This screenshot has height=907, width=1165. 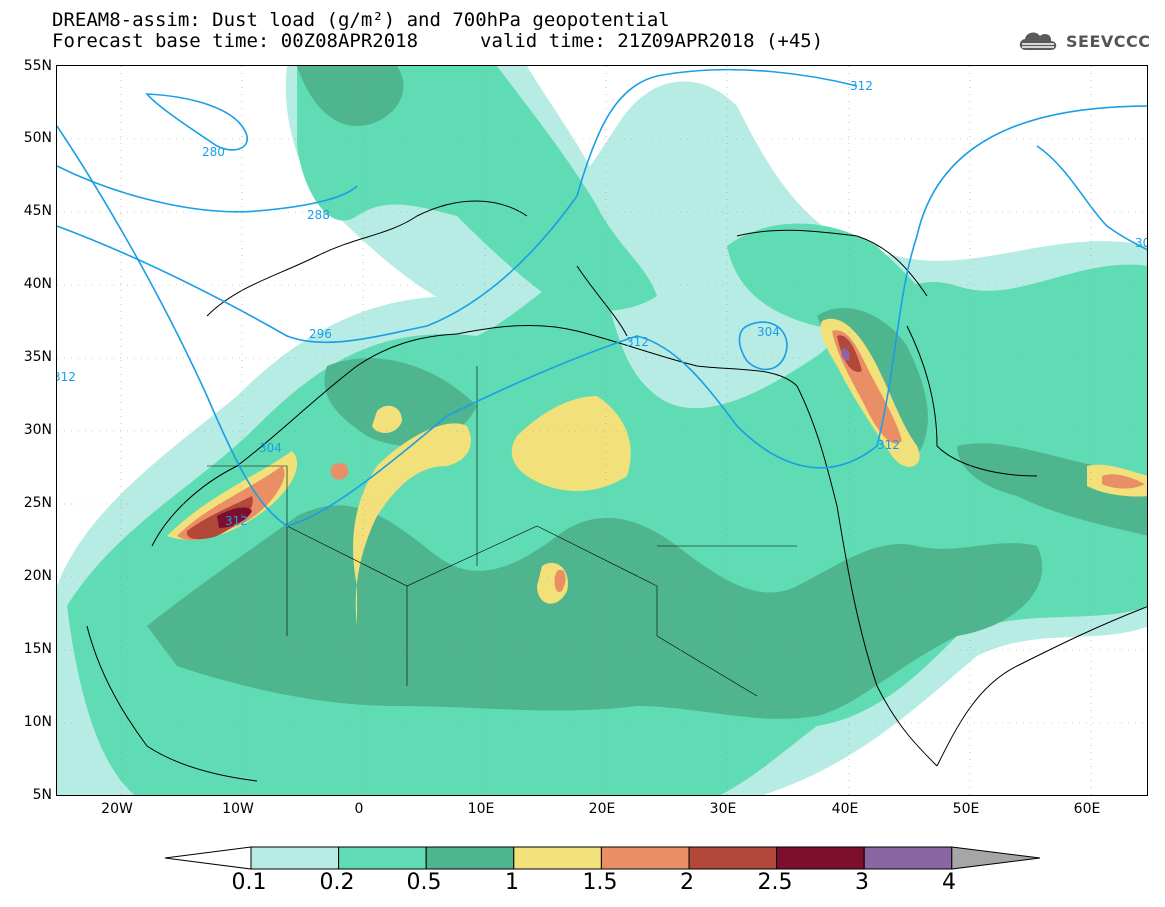 I want to click on logo: SEEVCCC, so click(x=1086, y=41).